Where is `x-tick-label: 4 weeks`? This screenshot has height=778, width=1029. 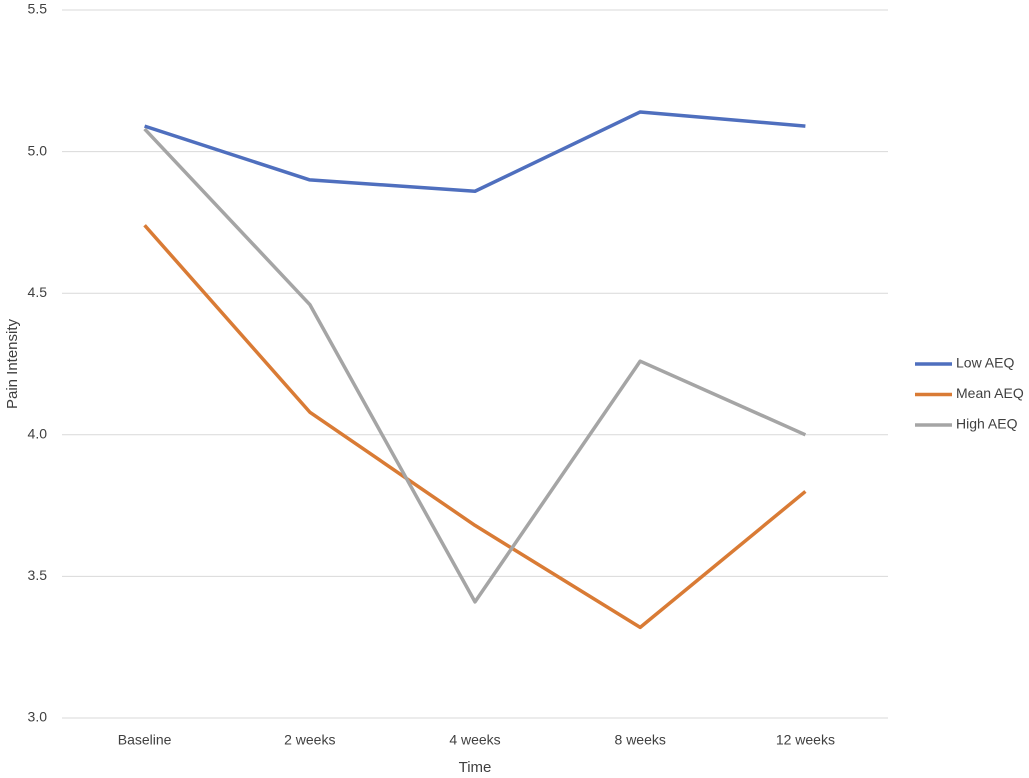 x-tick-label: 4 weeks is located at coordinates (474, 740).